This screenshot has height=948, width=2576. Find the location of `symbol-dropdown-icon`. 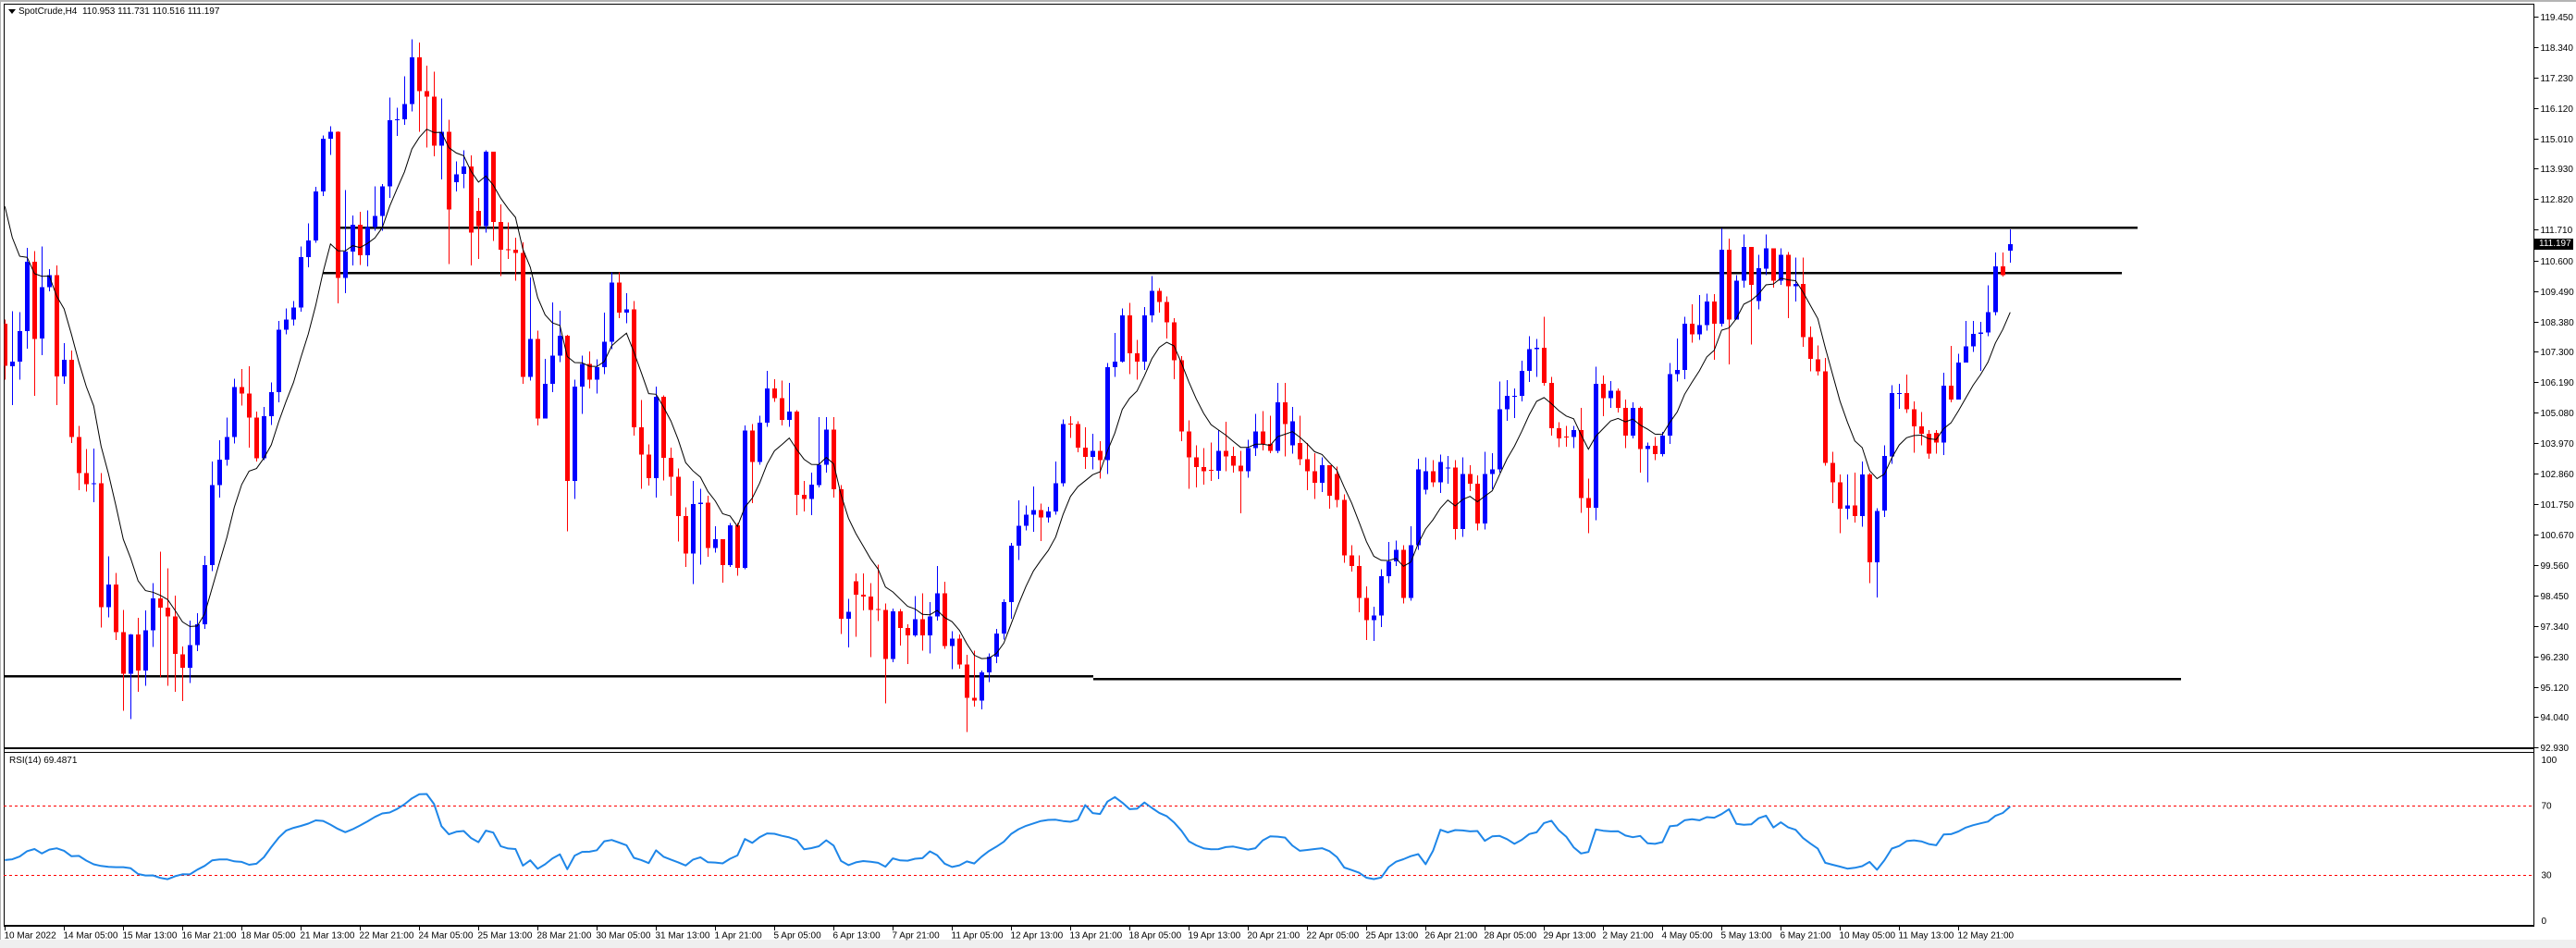

symbol-dropdown-icon is located at coordinates (12, 12).